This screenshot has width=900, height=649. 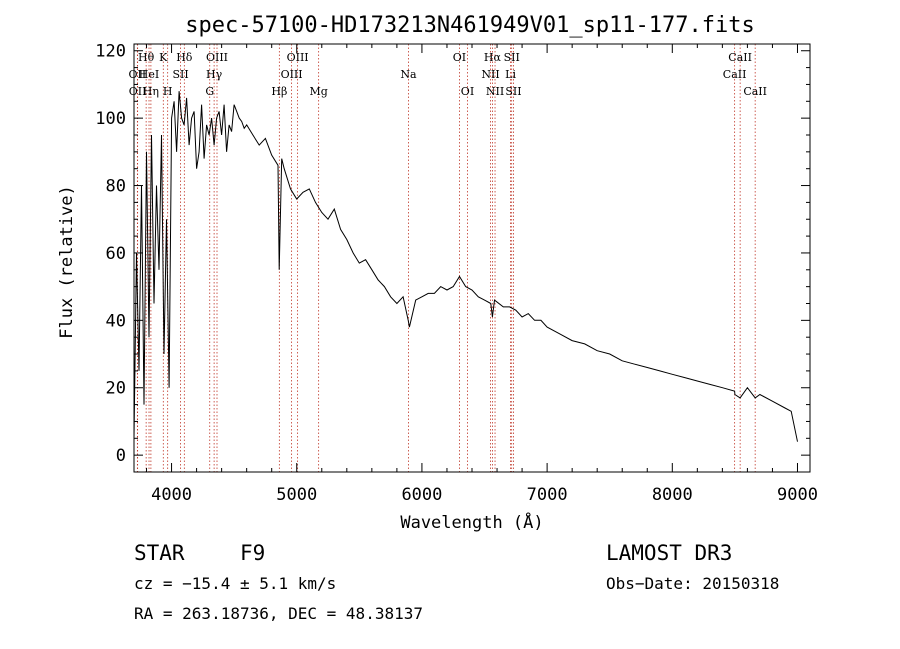 I want to click on spectral-line-label: Hδ, so click(x=184, y=57).